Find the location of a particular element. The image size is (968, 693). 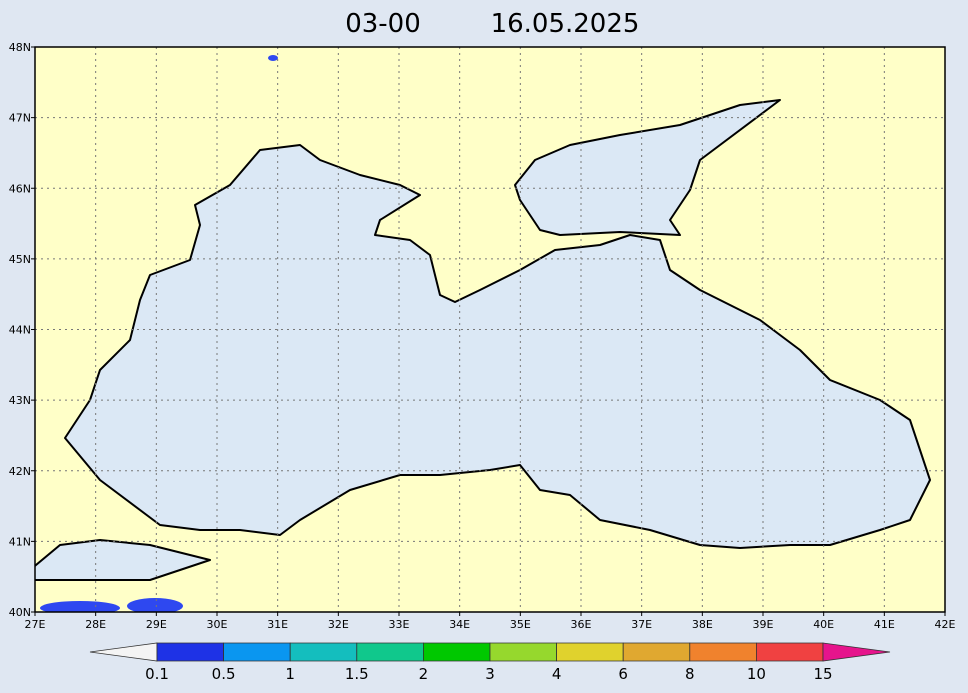

colorbar: 0.1 0.5 1 1.5 2 3 4 6 8 10 15 is located at coordinates (490, 662).